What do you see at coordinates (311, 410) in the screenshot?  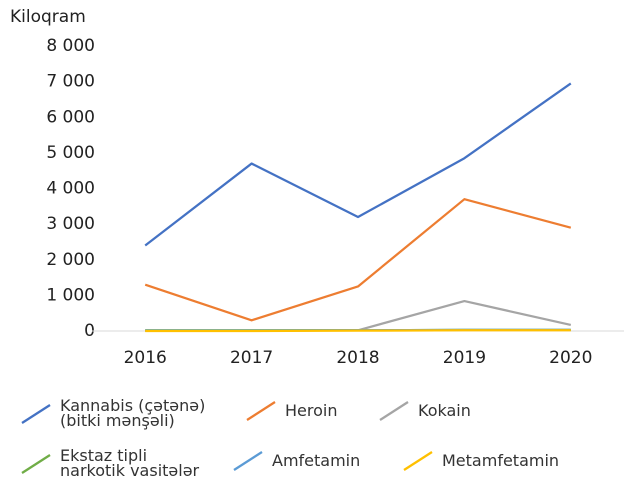 I see `legend-label: Heroin` at bounding box center [311, 410].